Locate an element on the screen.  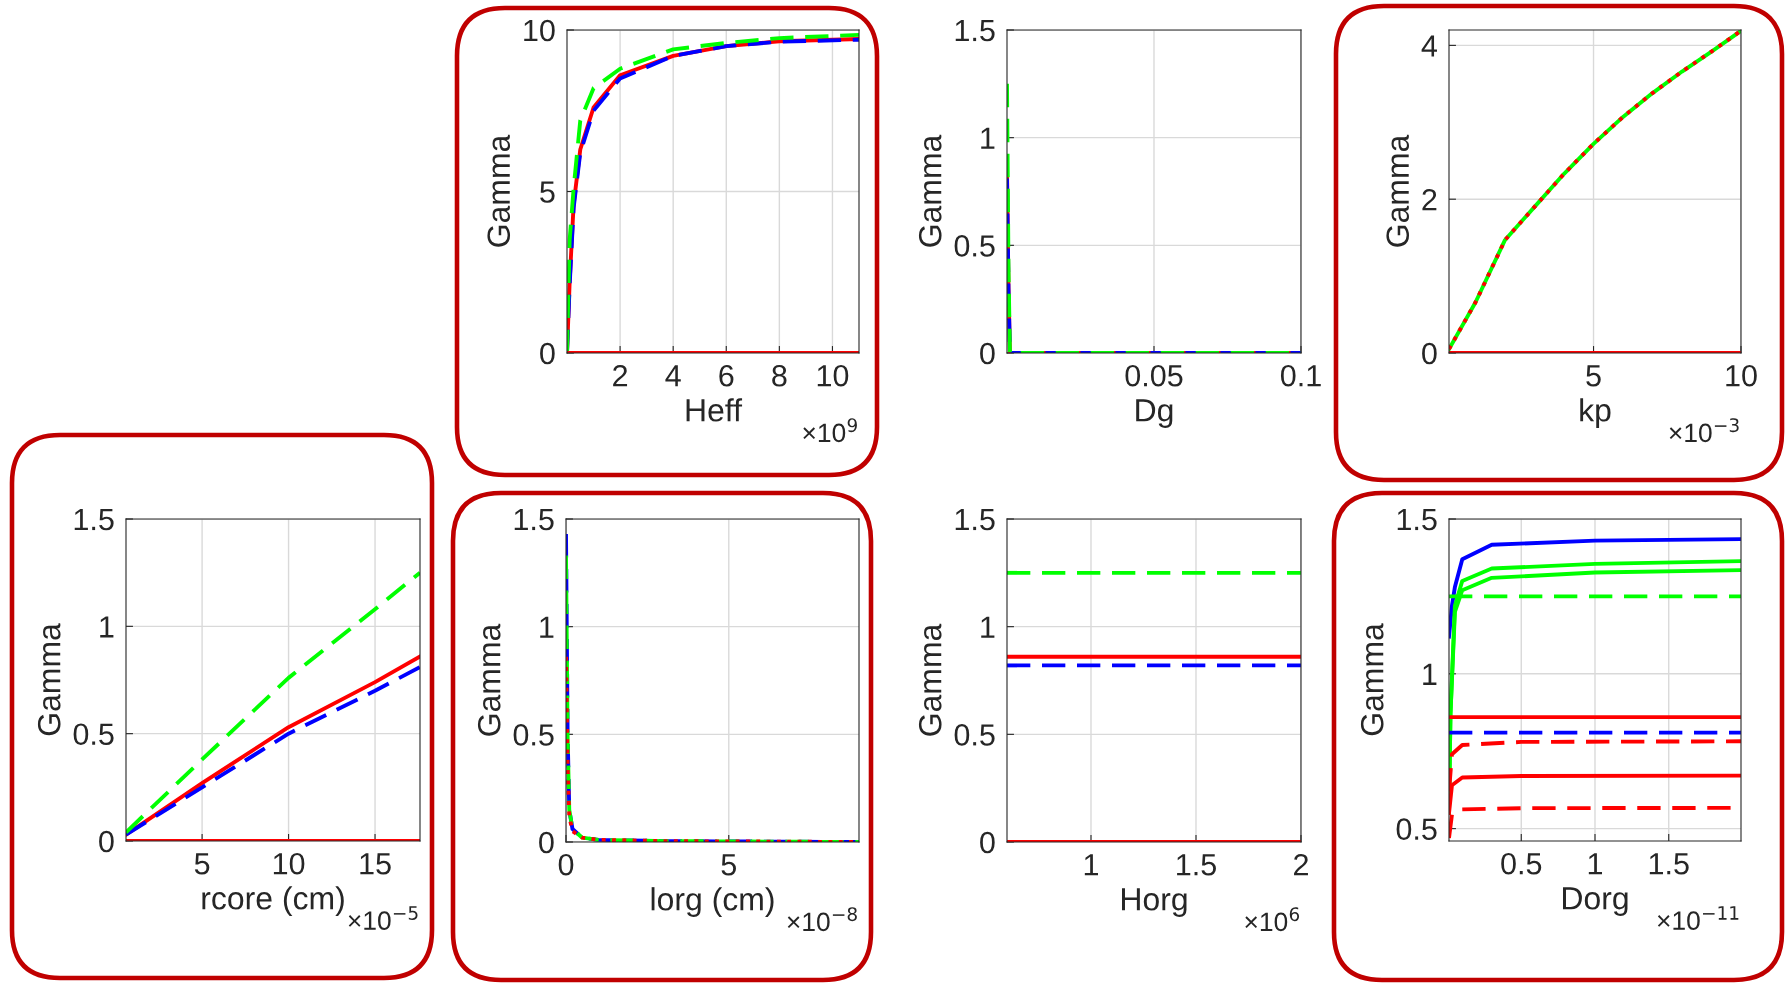
text: ×10$^{9}$ is located at coordinates (830, 430).